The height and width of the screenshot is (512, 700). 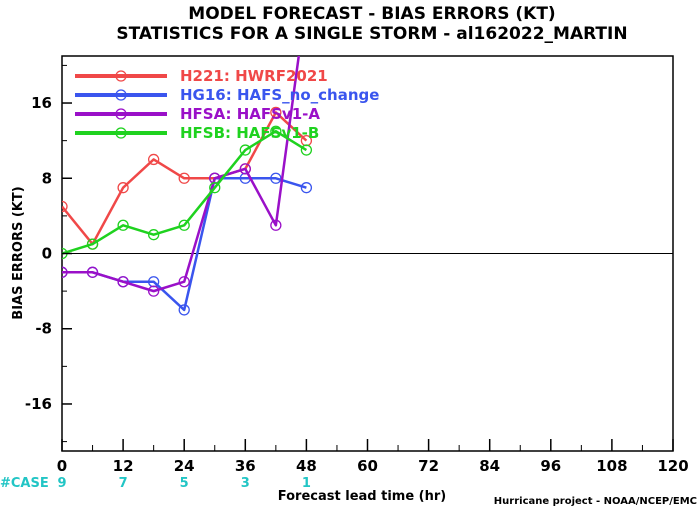 What do you see at coordinates (672, 466) in the screenshot?
I see `x-tick-label-10: 120` at bounding box center [672, 466].